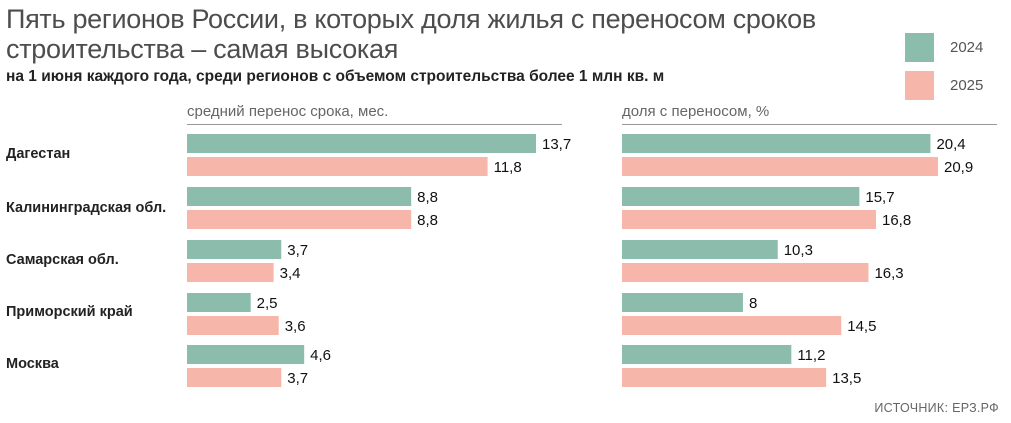 Image resolution: width=1011 pixels, height=423 pixels. What do you see at coordinates (967, 85) in the screenshot?
I see `legend-label-2025: 2025` at bounding box center [967, 85].